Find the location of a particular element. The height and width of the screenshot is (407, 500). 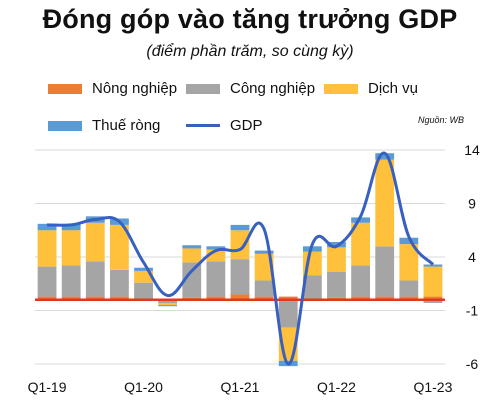

legend-label-nong-nghiep: Nông nghiệp is located at coordinates (135, 88).